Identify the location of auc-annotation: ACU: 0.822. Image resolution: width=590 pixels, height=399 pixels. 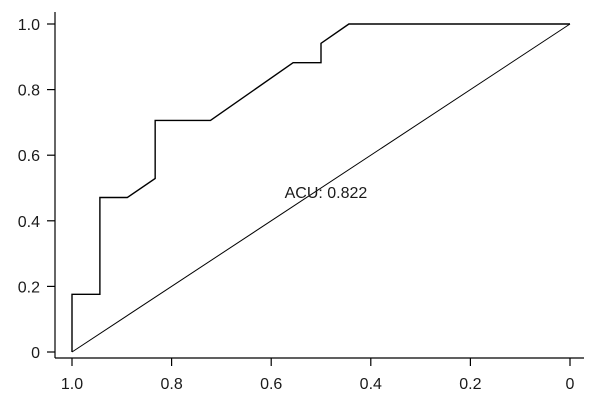
(326, 193).